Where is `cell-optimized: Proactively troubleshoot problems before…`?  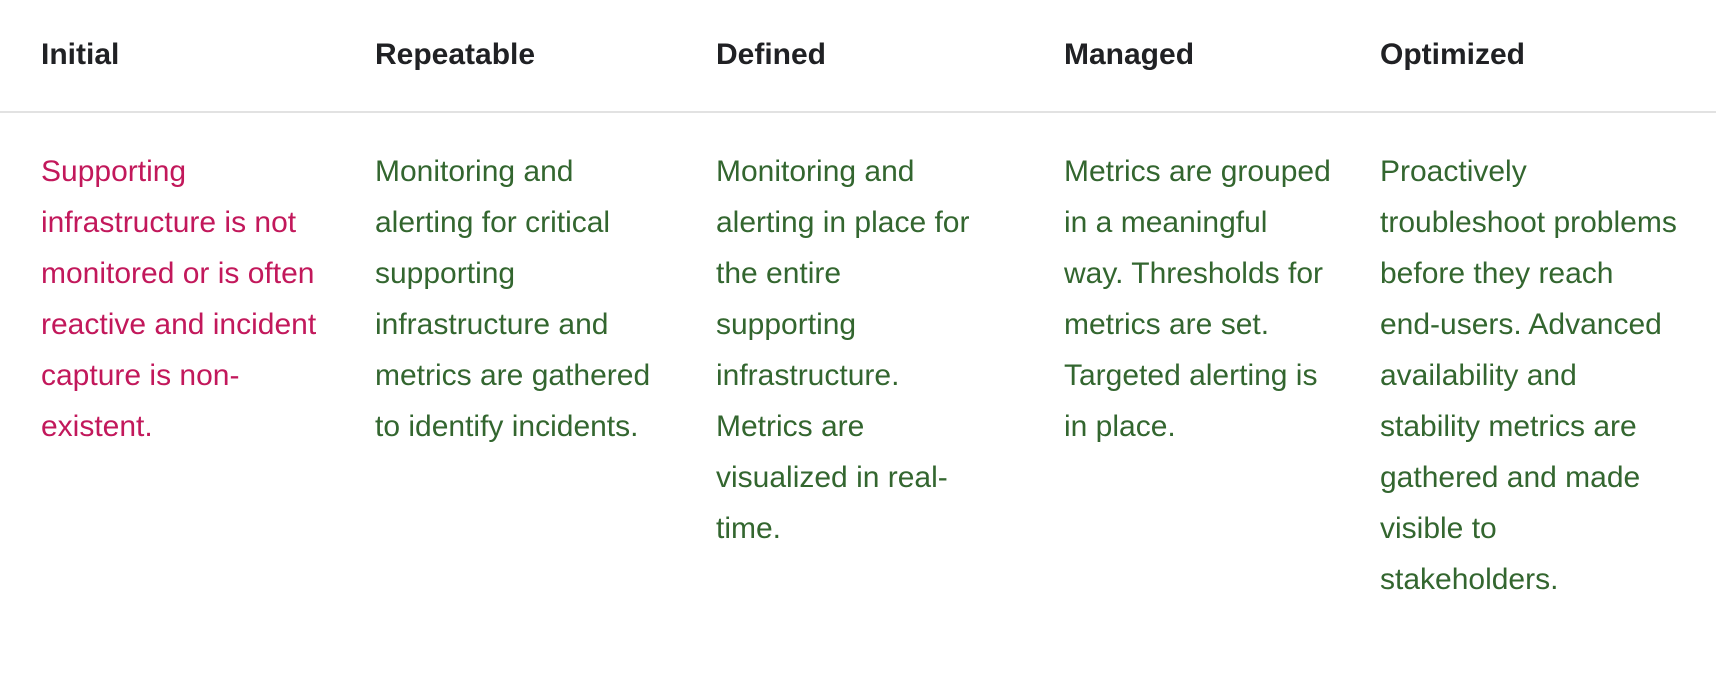 cell-optimized: Proactively troubleshoot problems before… is located at coordinates (1528, 375).